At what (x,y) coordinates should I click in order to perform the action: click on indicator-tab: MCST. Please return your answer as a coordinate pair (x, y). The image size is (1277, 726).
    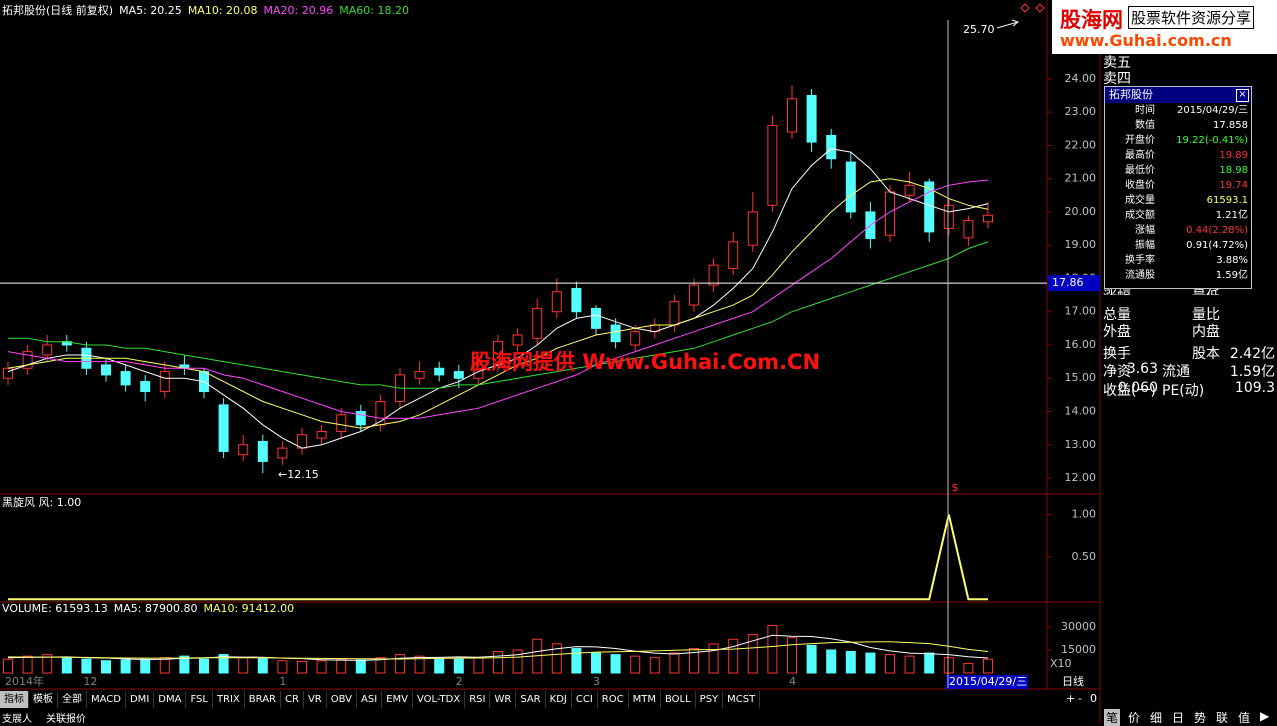
    Looking at the image, I should click on (742, 699).